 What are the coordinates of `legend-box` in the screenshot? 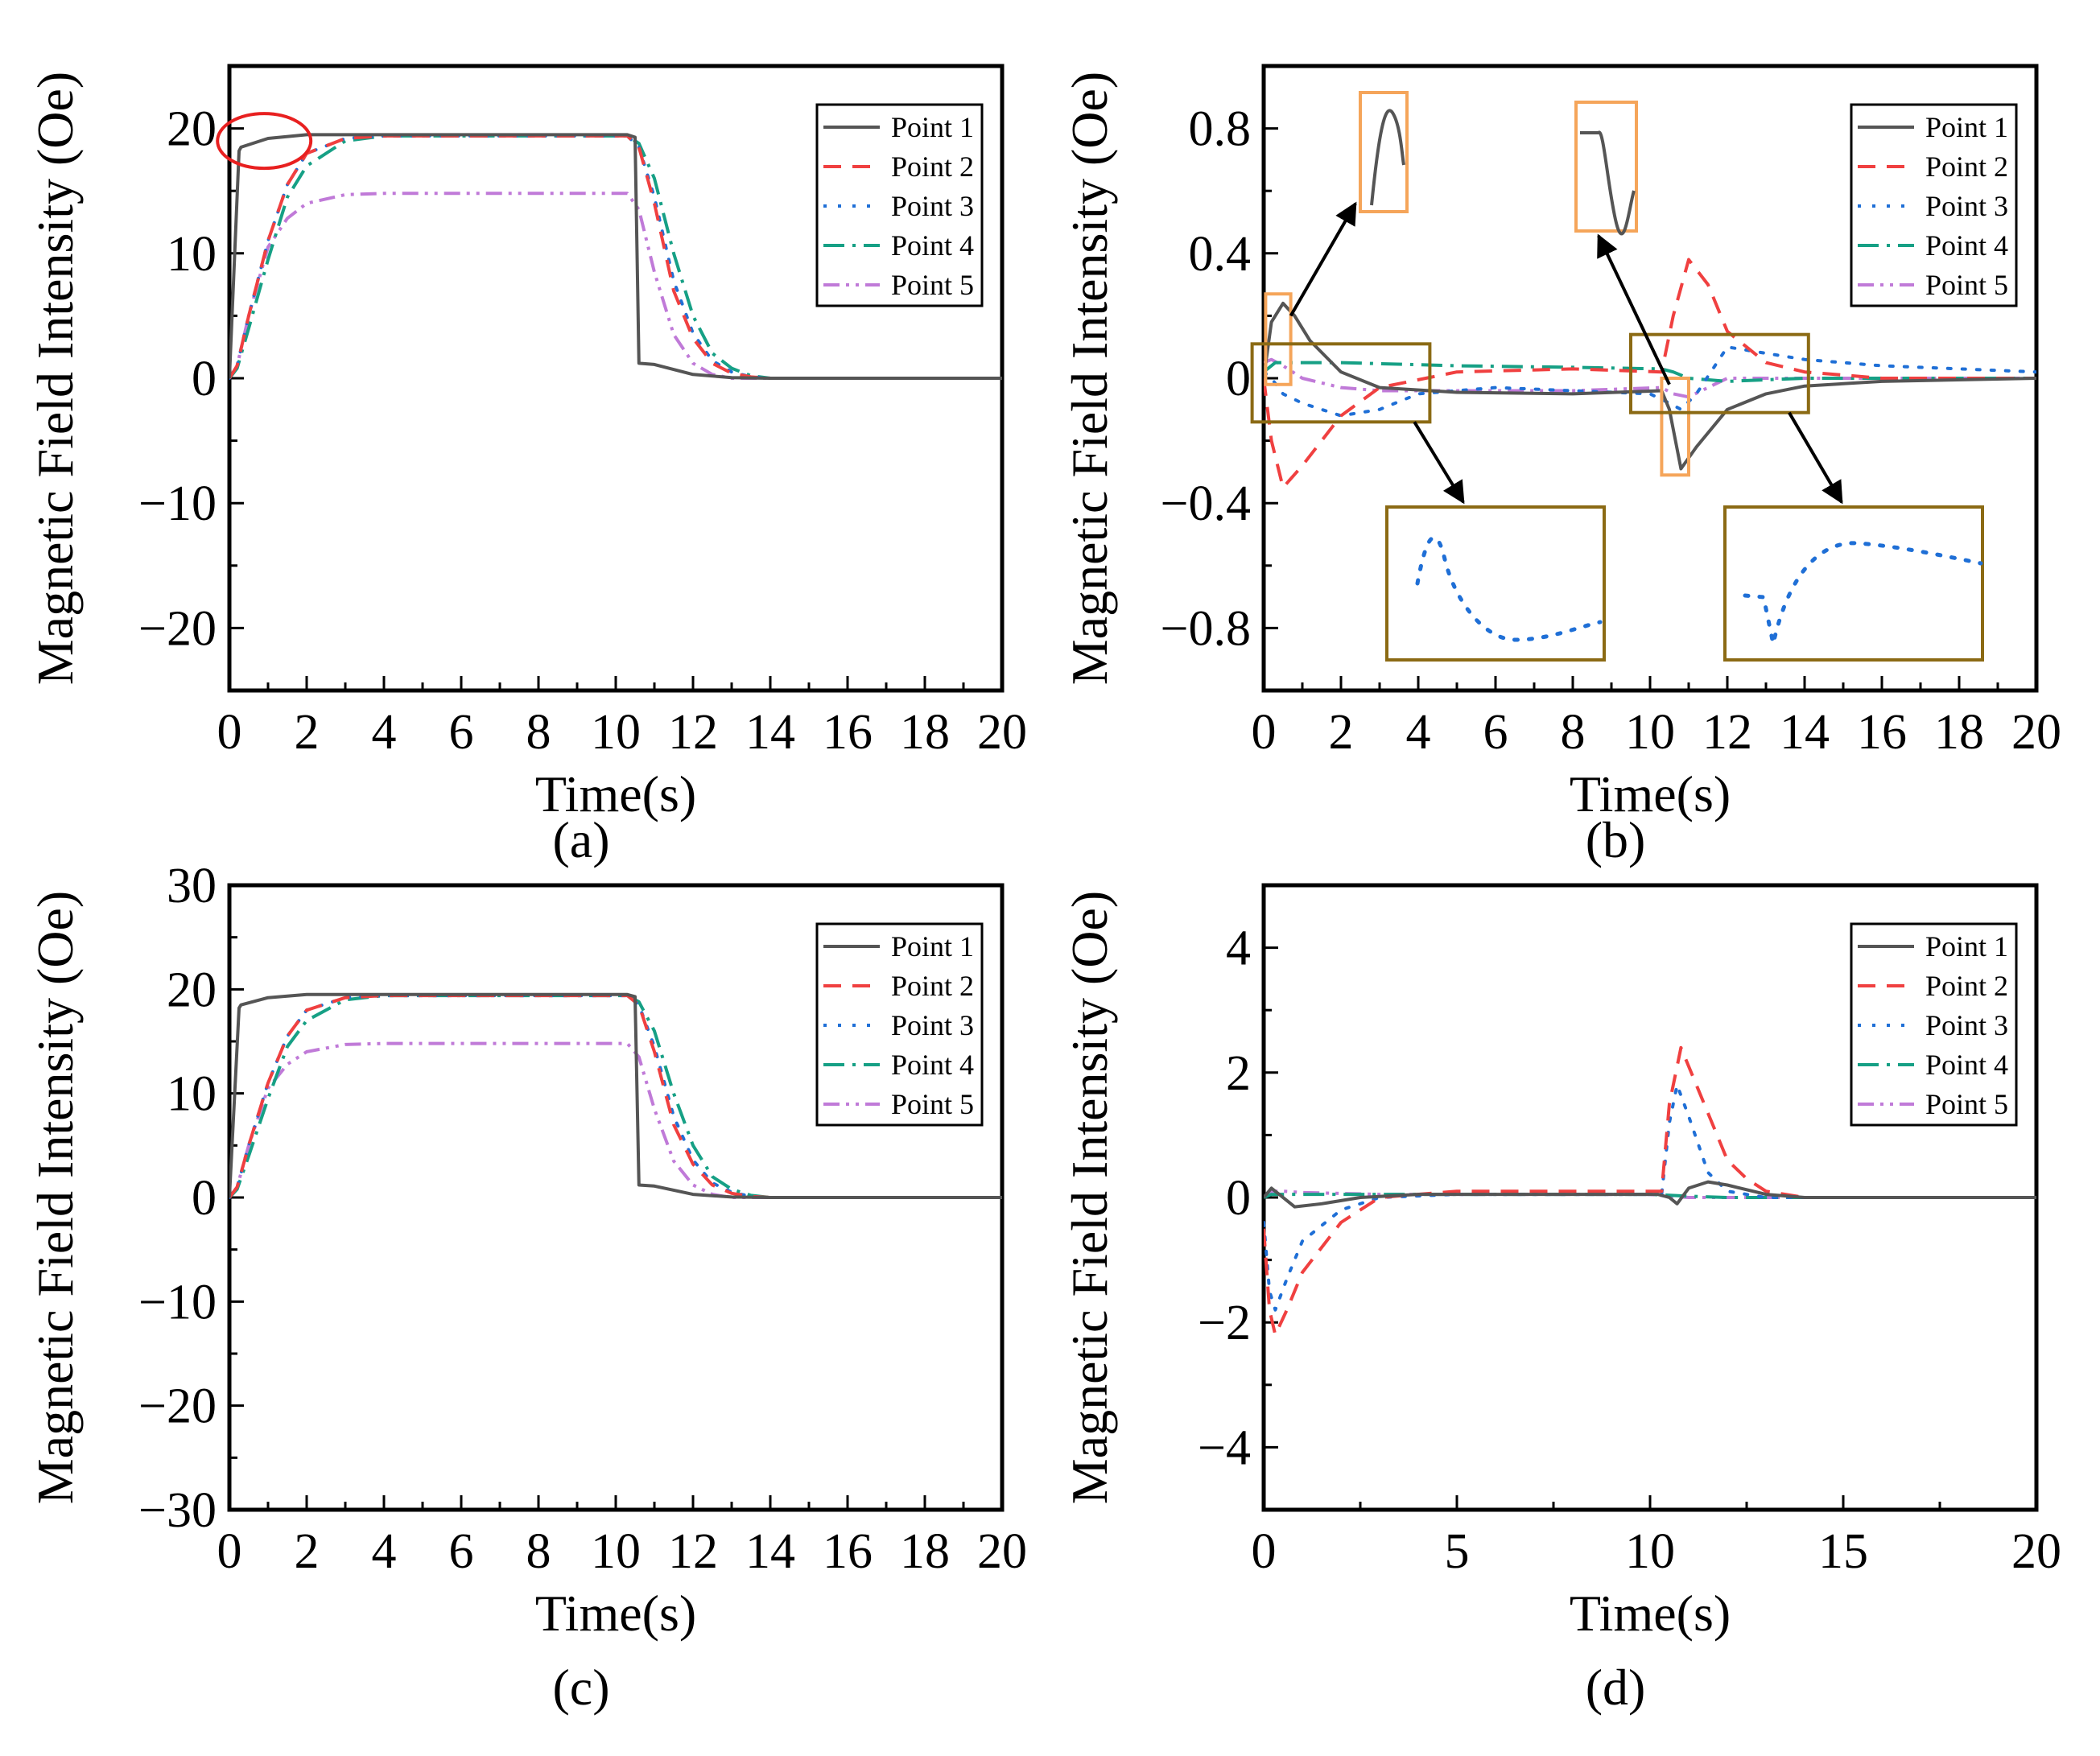 It's located at (900, 1024).